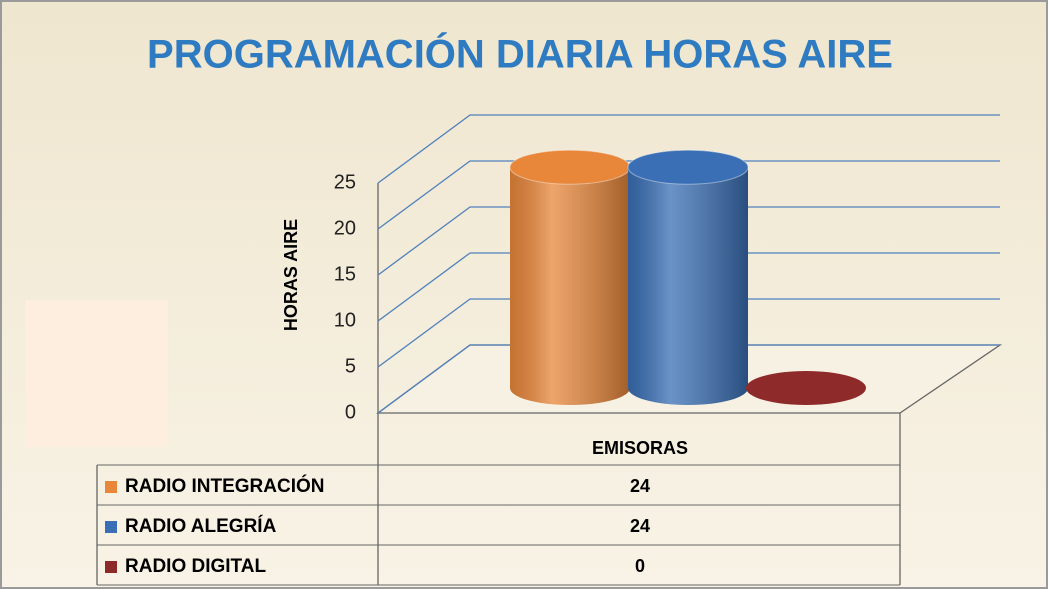  What do you see at coordinates (350, 412) in the screenshot?
I see `y-tick-label: 0` at bounding box center [350, 412].